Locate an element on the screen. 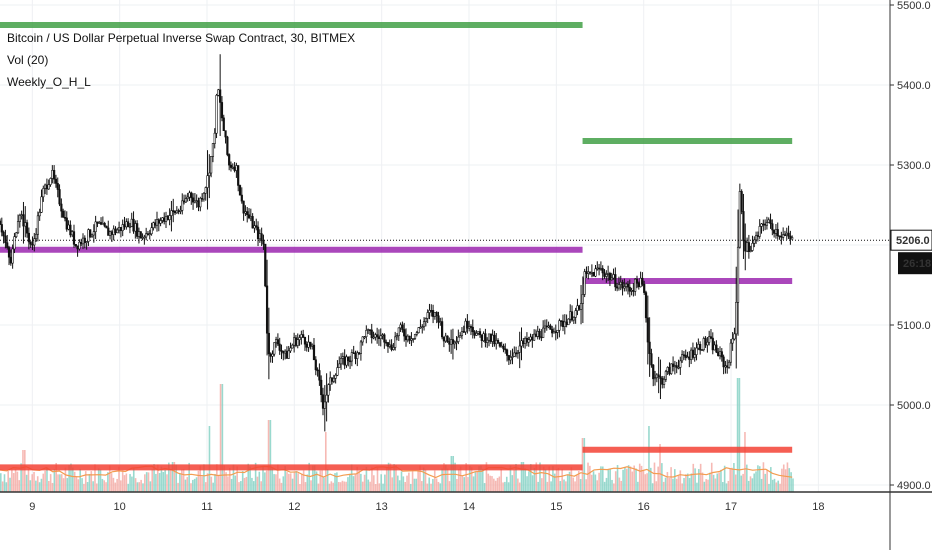 The image size is (932, 550). legend-indicator: Weekly_O_H_L is located at coordinates (49, 82).